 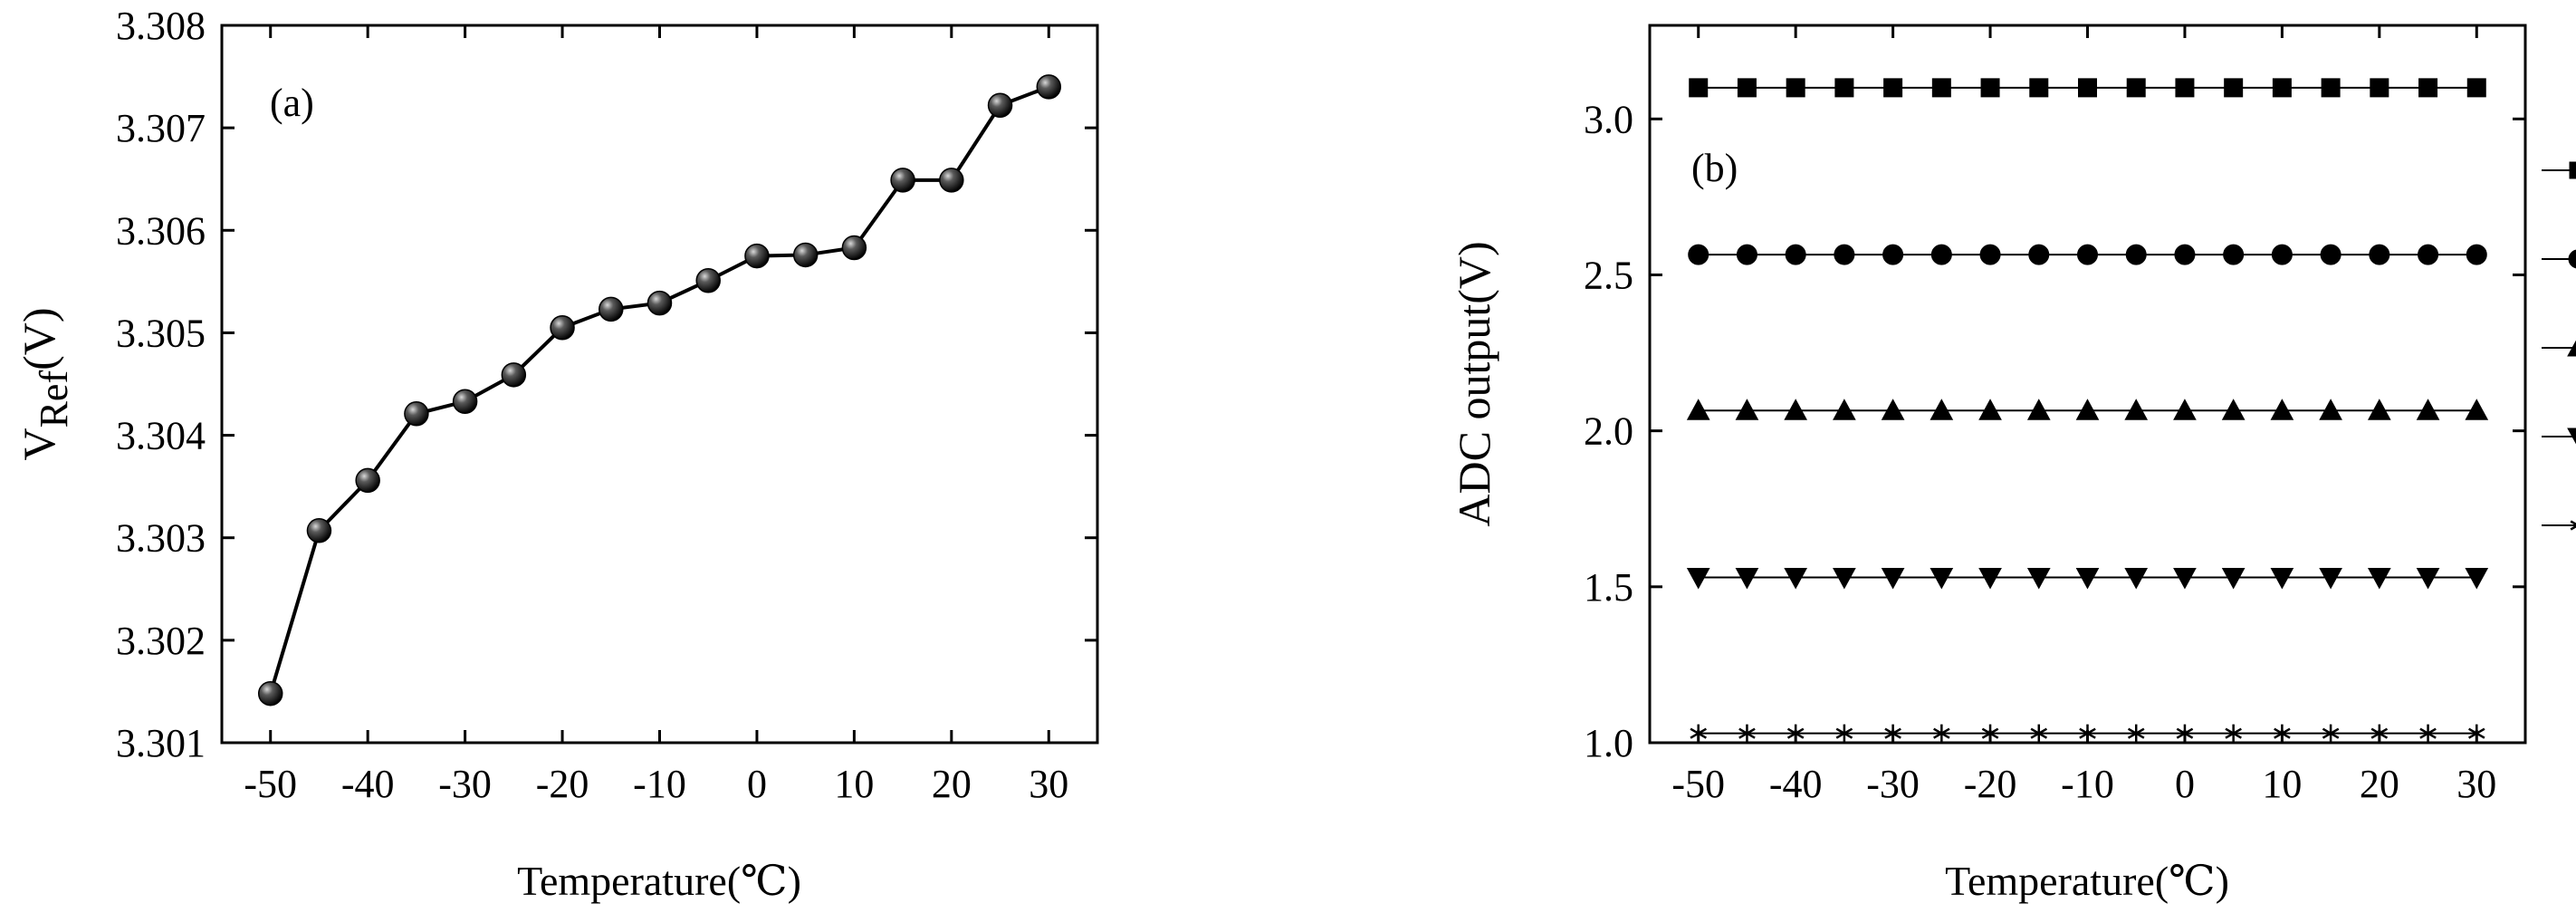 I want to click on panel-b-label: (b), so click(x=1714, y=168).